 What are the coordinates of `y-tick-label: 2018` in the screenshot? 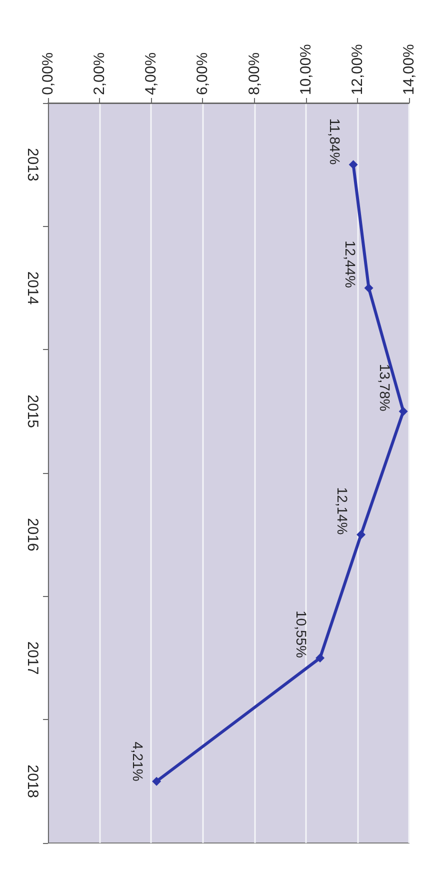 It's located at (32, 781).